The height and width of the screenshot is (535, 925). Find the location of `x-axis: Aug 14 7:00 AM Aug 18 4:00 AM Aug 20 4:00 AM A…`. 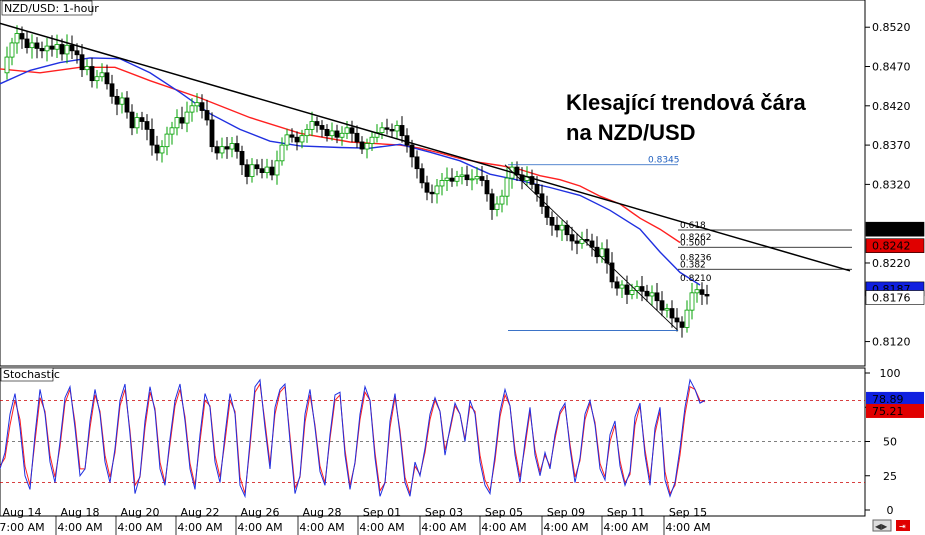

x-axis: Aug 14 7:00 AM Aug 18 4:00 AM Aug 20 4:00 AM A… is located at coordinates (355, 520).